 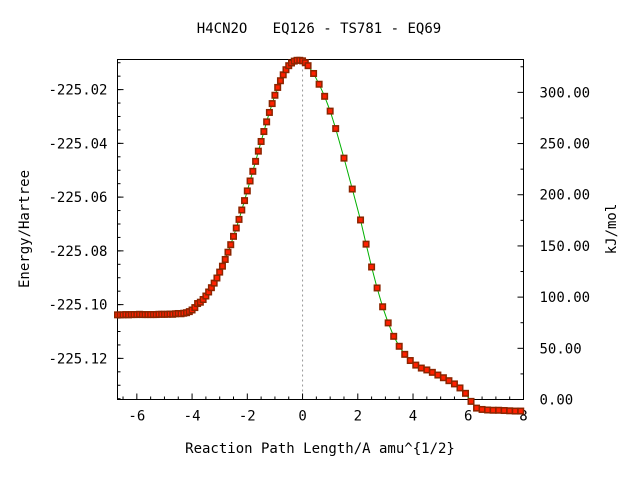 I want to click on y2-tick-label: 250.00, so click(x=565, y=145).